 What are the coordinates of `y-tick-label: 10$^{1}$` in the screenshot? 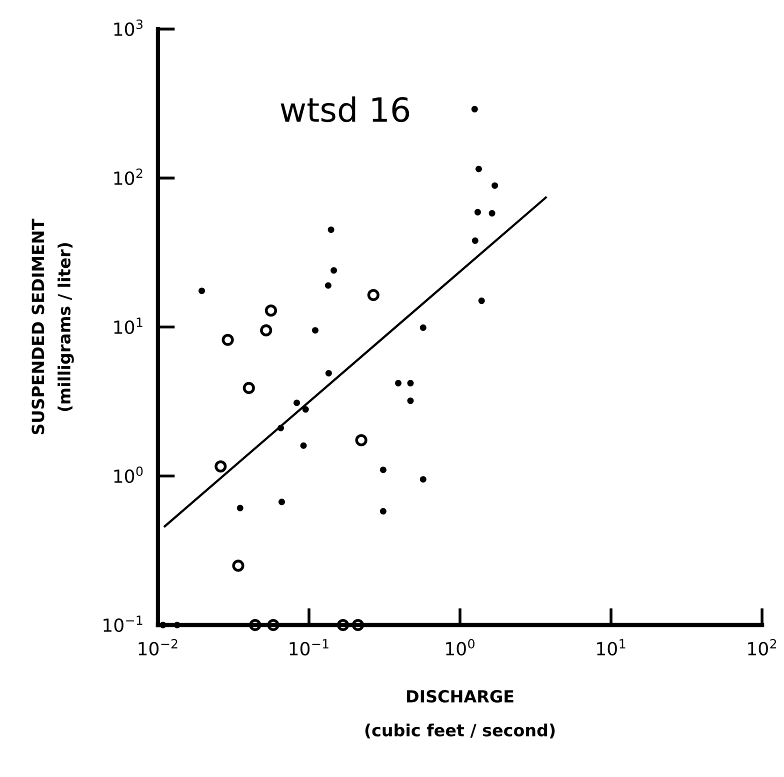 It's located at (128, 326).